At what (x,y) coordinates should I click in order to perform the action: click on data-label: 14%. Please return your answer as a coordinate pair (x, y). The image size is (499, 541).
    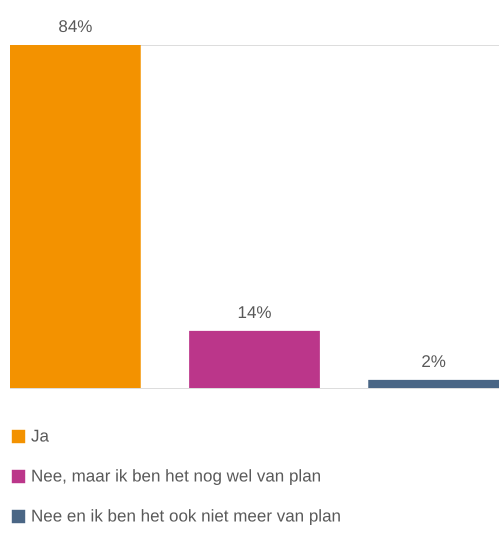
    Looking at the image, I should click on (254, 312).